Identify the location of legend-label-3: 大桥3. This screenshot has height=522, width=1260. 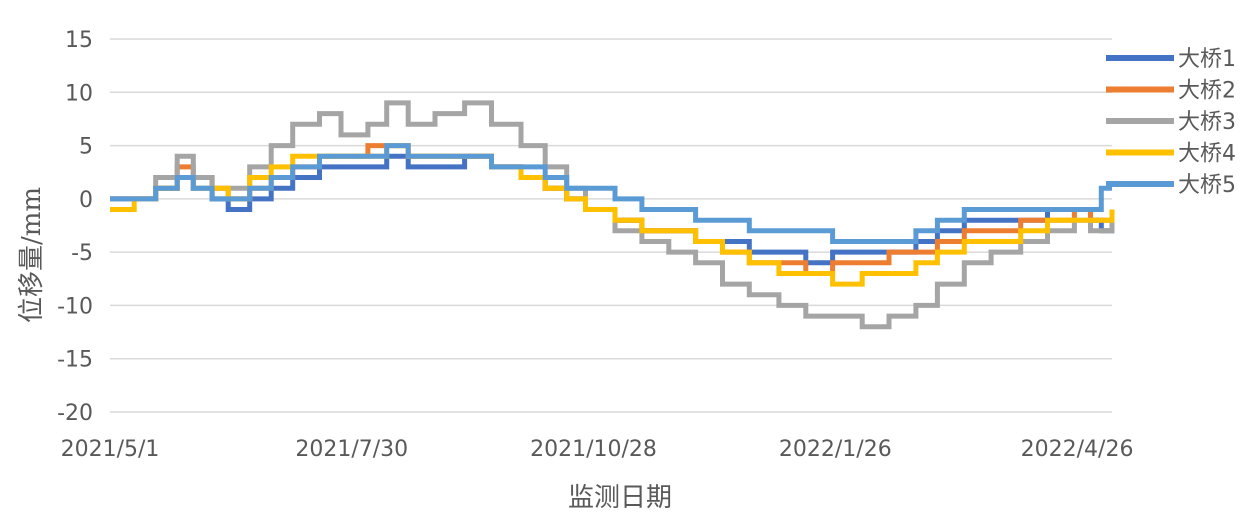
(1207, 122).